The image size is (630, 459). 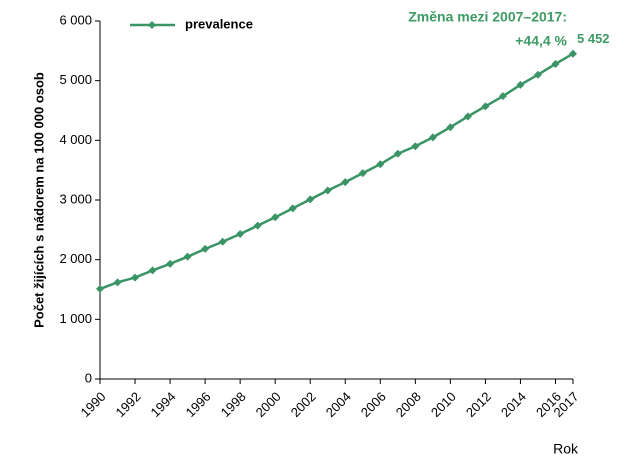 What do you see at coordinates (219, 23) in the screenshot?
I see `legend-label: prevalence` at bounding box center [219, 23].